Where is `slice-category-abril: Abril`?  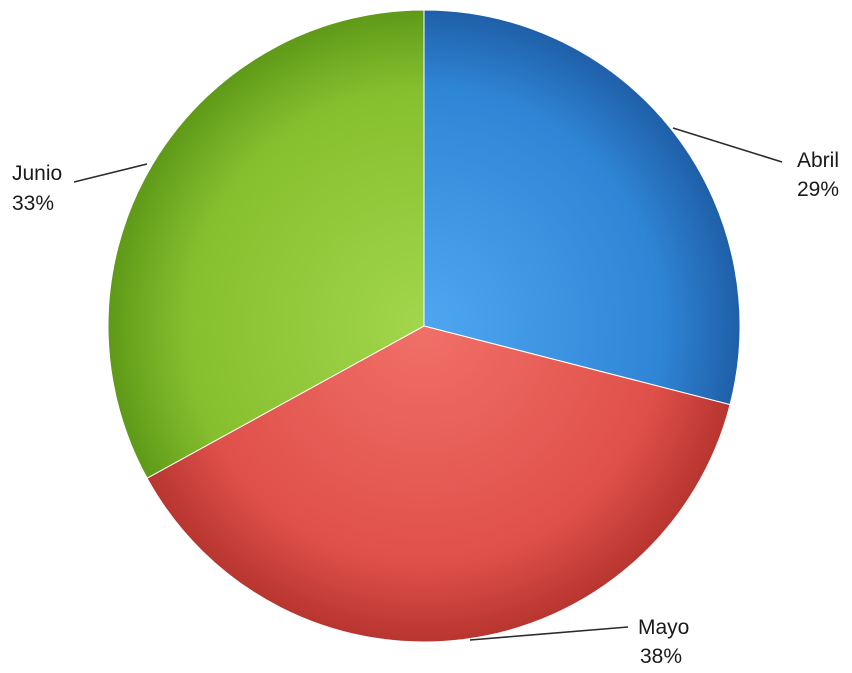
slice-category-abril: Abril is located at coordinates (818, 160).